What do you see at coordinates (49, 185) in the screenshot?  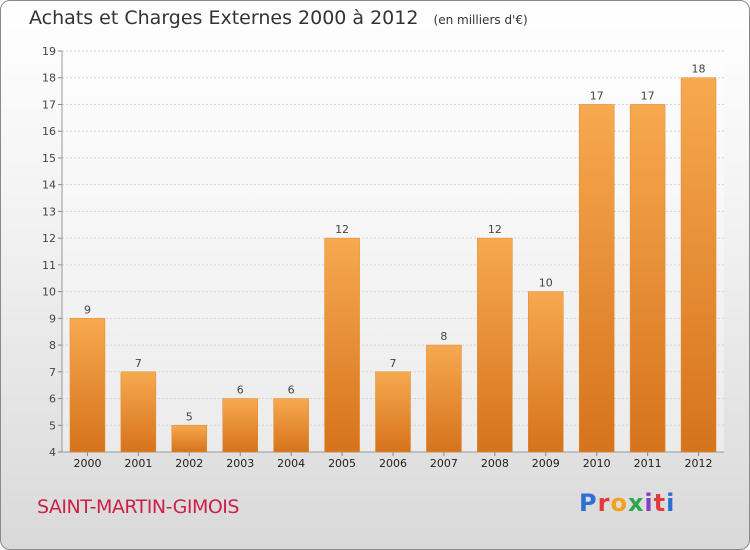 I see `y-tick-label: 14` at bounding box center [49, 185].